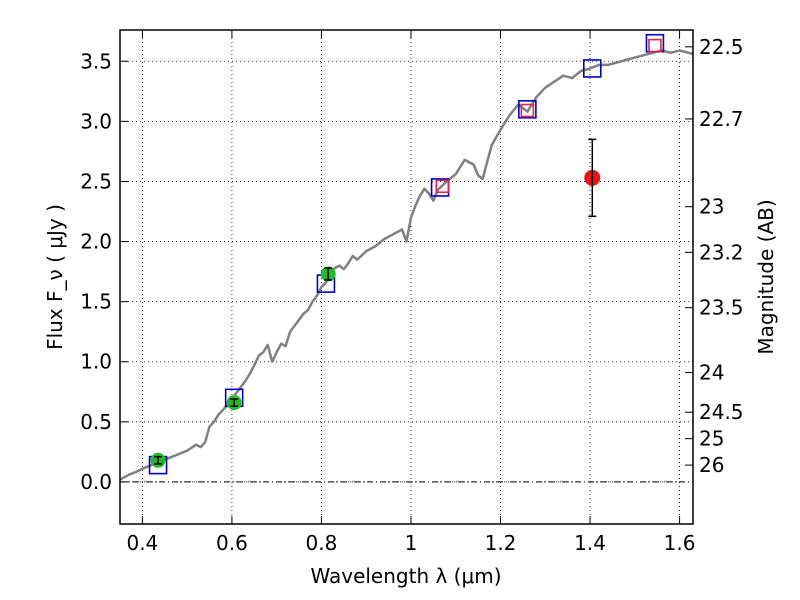 Image resolution: width=800 pixels, height=600 pixels. I want to click on y-tick-label: 2.5, so click(96, 181).